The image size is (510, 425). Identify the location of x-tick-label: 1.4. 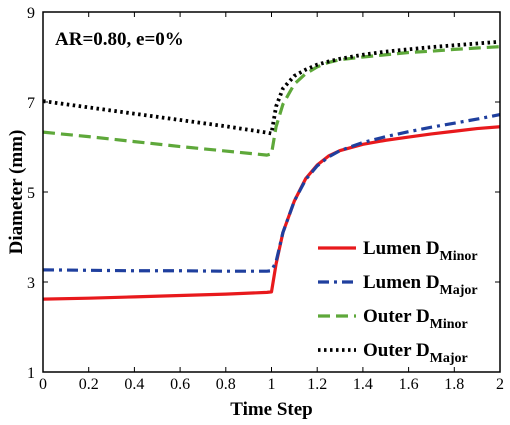
(363, 384).